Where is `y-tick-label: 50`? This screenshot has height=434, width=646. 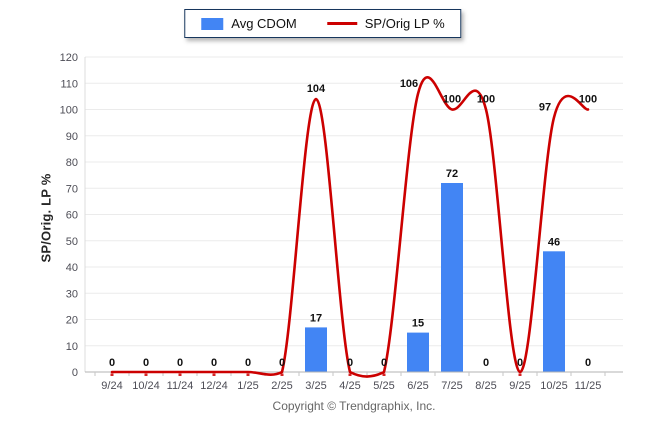
y-tick-label: 50 is located at coordinates (72, 242).